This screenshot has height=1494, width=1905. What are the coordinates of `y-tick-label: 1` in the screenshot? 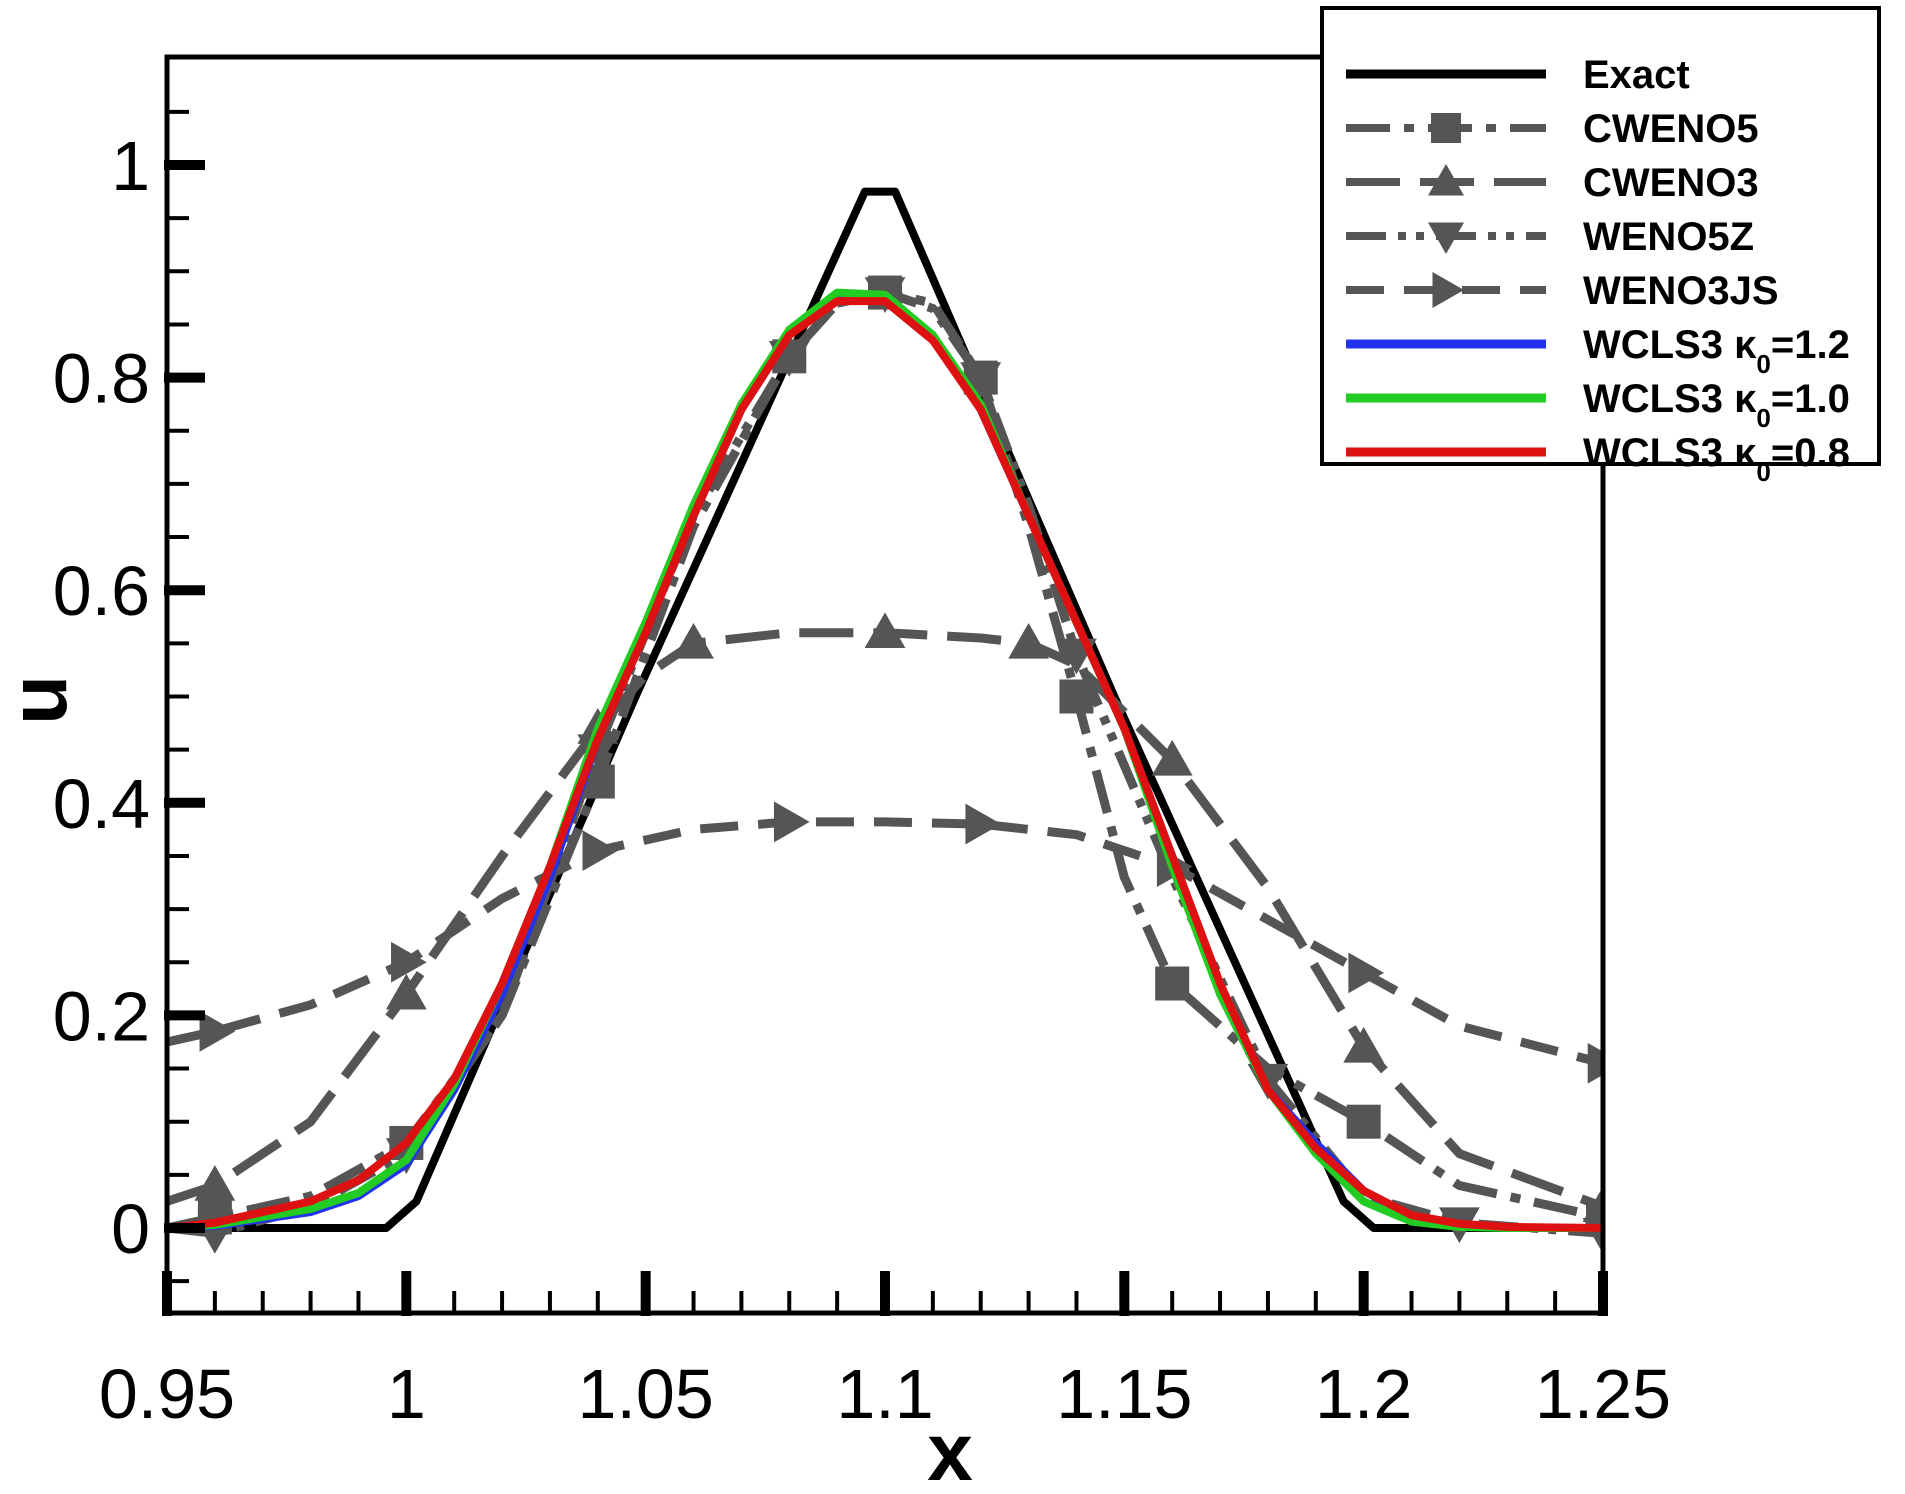 It's located at (130, 166).